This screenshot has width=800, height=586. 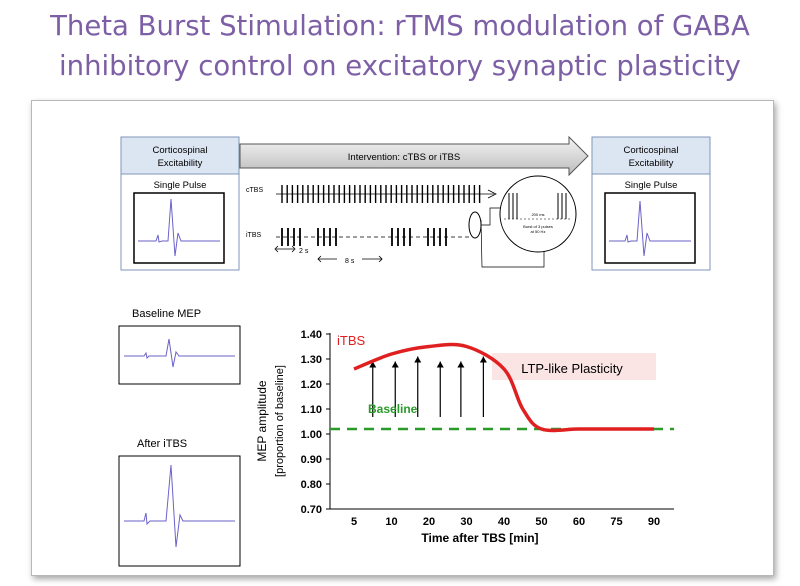 What do you see at coordinates (466, 522) in the screenshot?
I see `x-tick-label: 30` at bounding box center [466, 522].